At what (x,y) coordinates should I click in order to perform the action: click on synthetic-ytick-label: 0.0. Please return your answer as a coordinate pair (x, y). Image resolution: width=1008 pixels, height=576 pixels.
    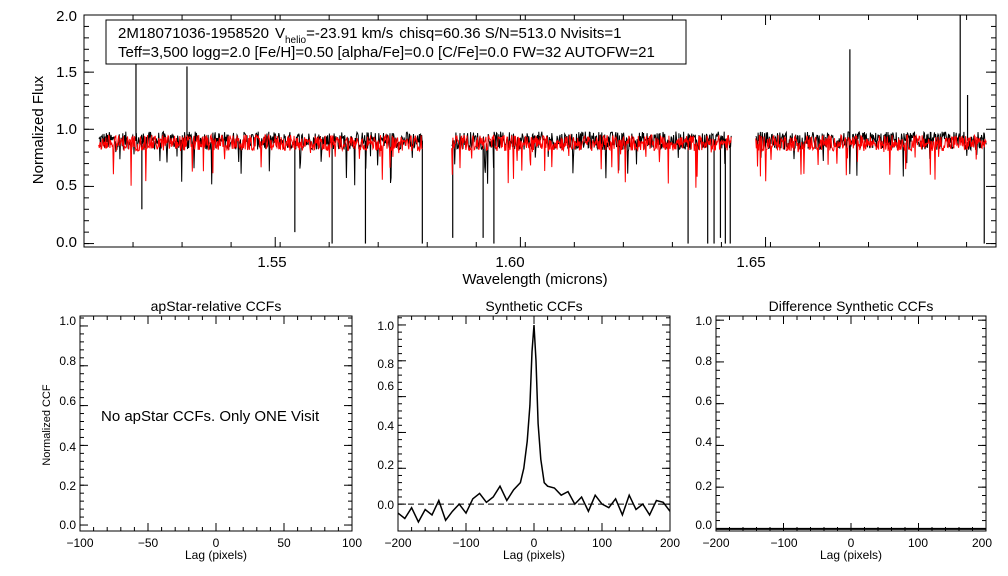
    Looking at the image, I should click on (385, 505).